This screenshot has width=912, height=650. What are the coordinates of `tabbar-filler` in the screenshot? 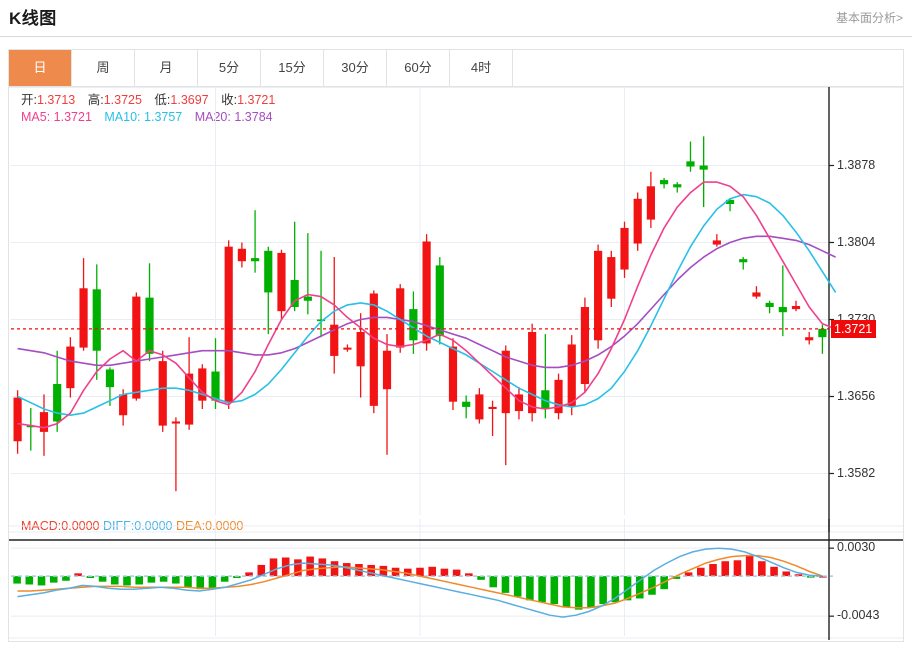 It's located at (708, 68).